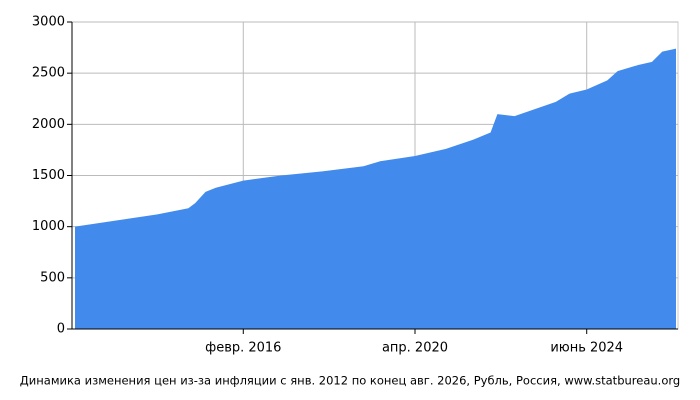 This screenshot has height=400, width=700. Describe the element at coordinates (48, 22) in the screenshot. I see `y-tick-label: 3000` at that location.